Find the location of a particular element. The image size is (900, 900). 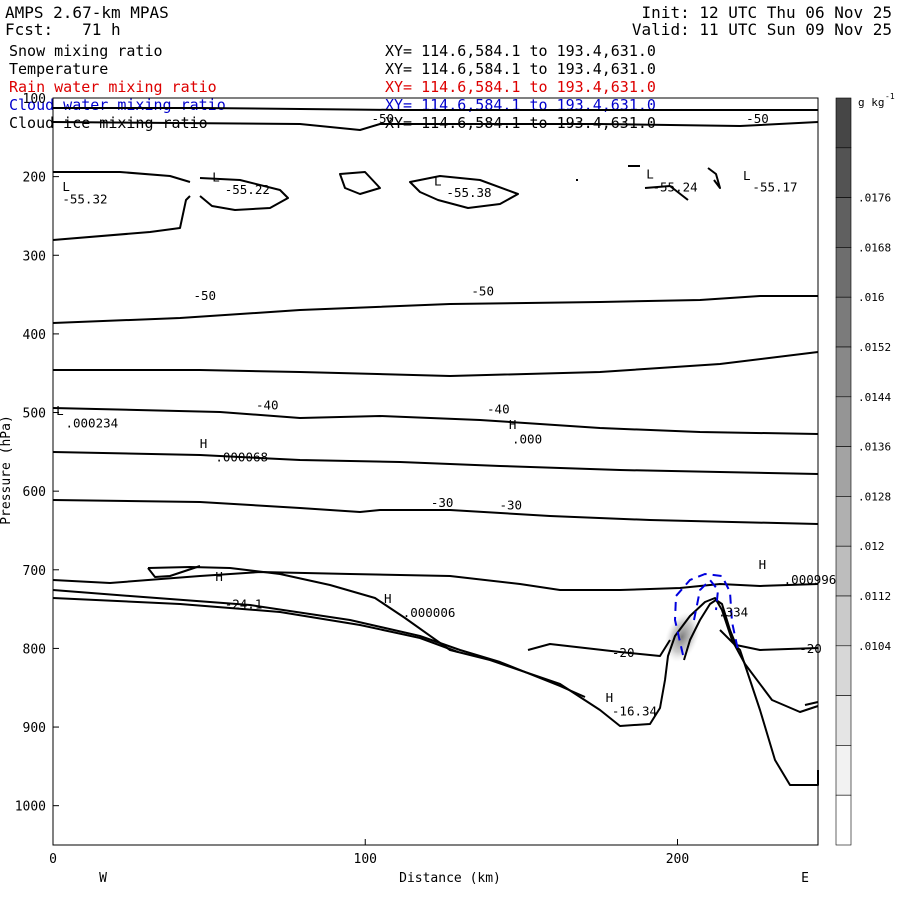

east-label: E is located at coordinates (805, 878).